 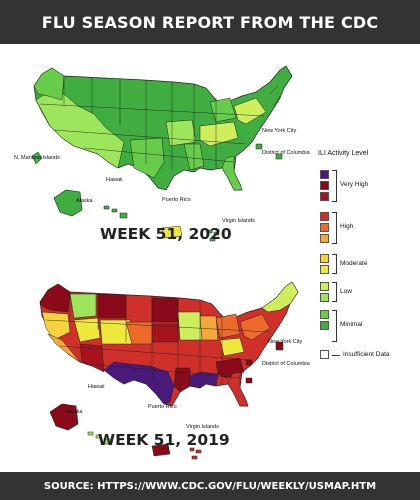 I want to click on legend-low: Low, so click(x=346, y=291).